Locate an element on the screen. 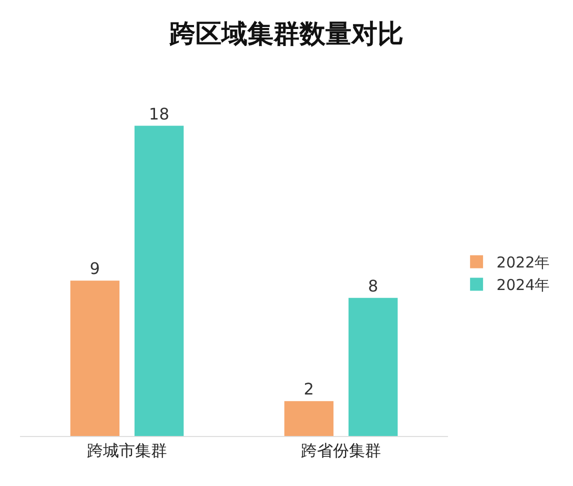  data-label: 2 is located at coordinates (309, 389).